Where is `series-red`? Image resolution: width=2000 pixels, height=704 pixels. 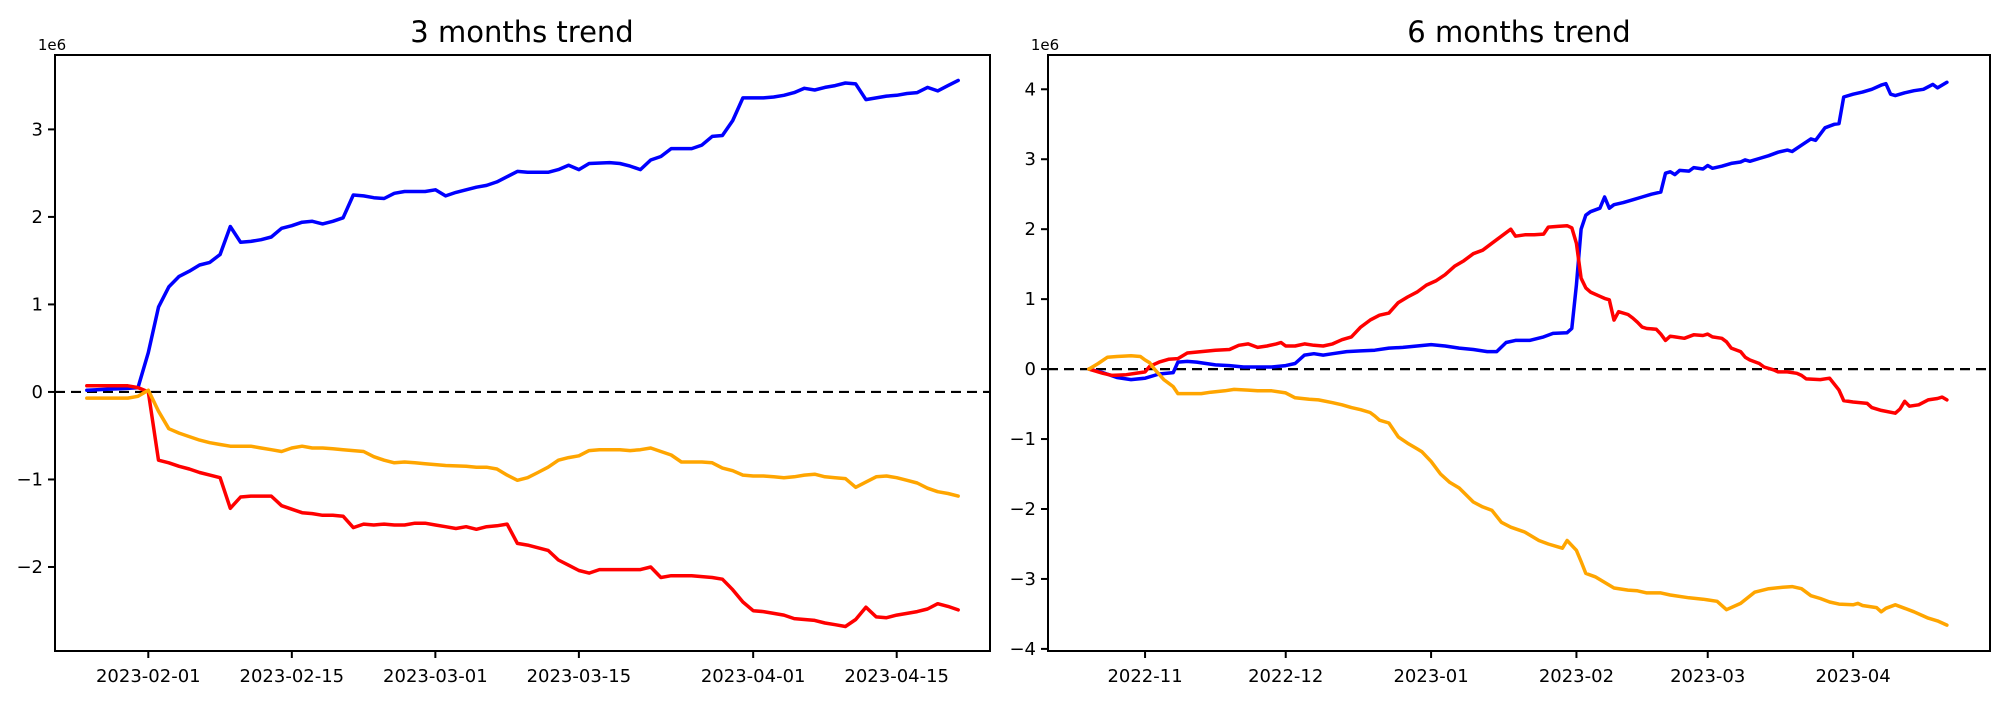
series-red is located at coordinates (1518, 319).